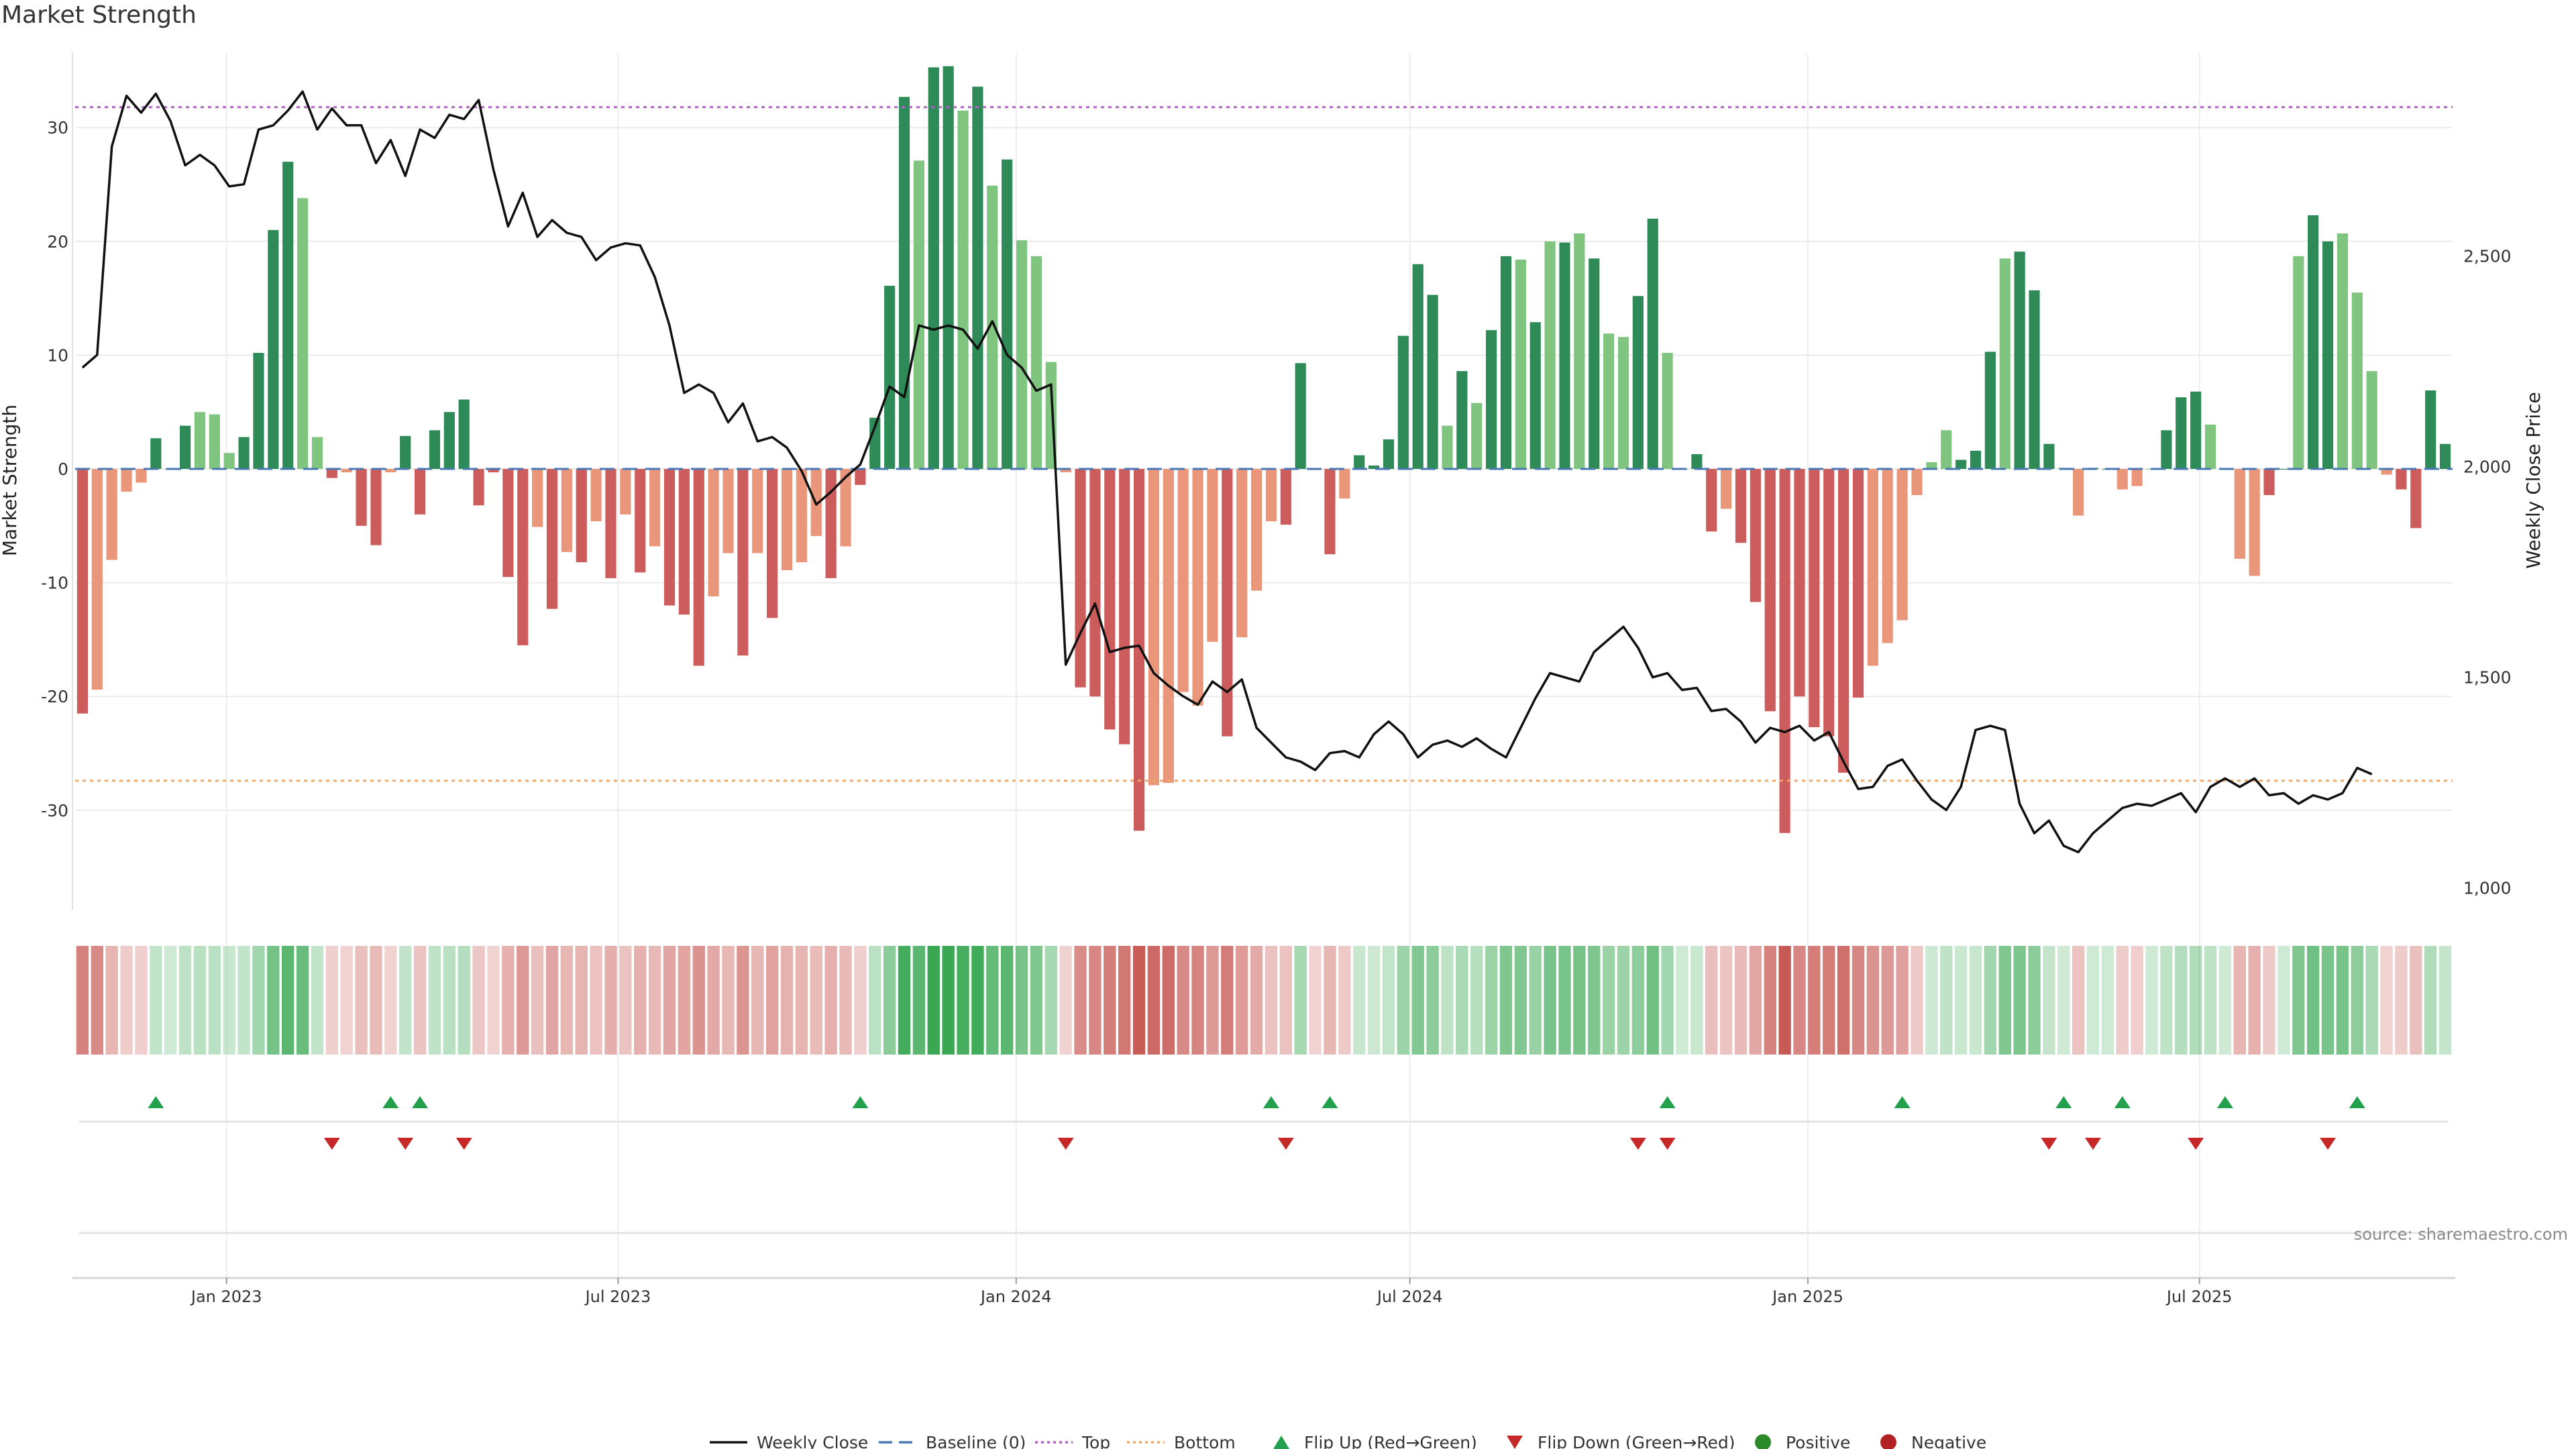 This screenshot has width=2576, height=1449. I want to click on y2-axis-title: Weekly Close Price, so click(2533, 480).